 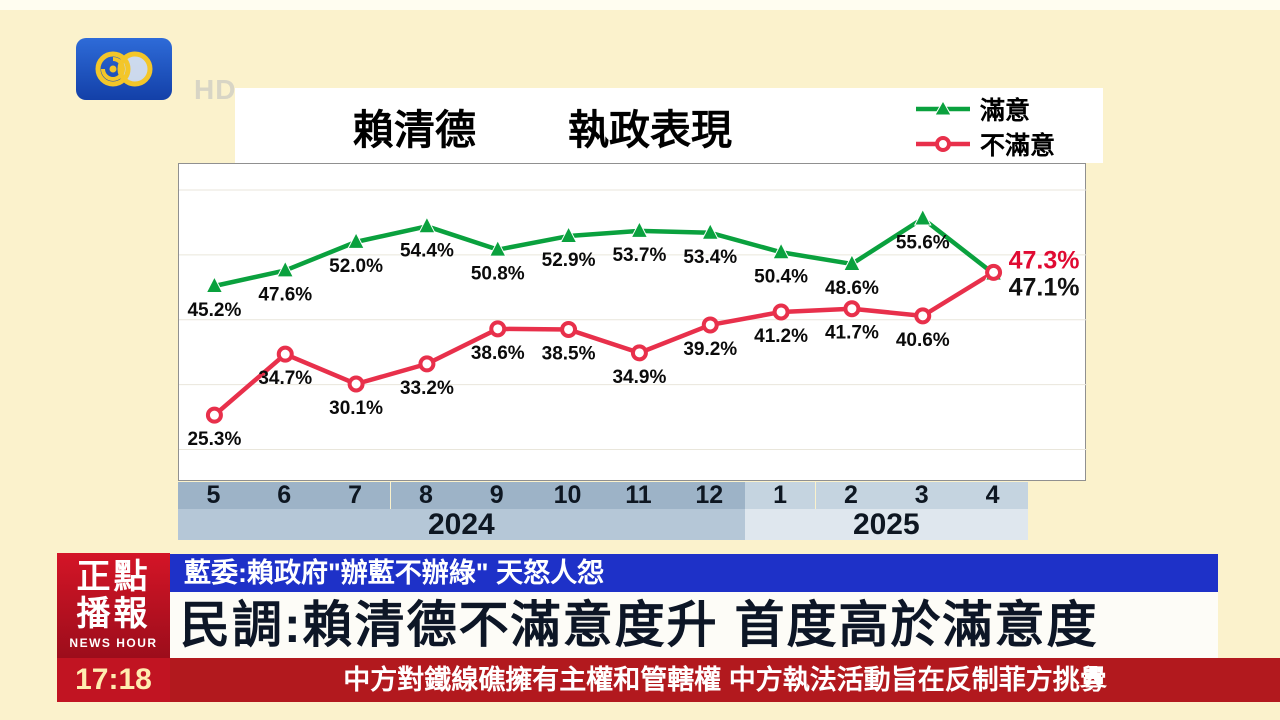 What do you see at coordinates (650, 129) in the screenshot?
I see `chart-title-right: 執政表現` at bounding box center [650, 129].